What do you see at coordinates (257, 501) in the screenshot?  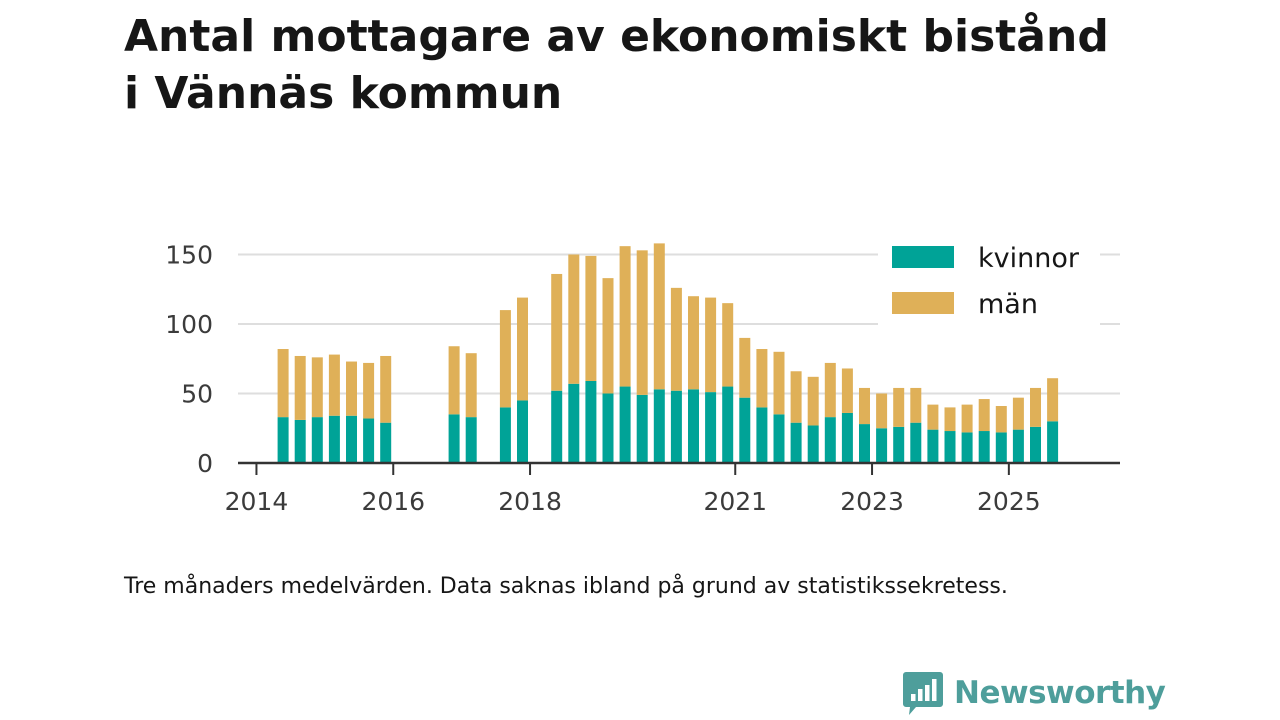 I see `x-tick-label: 2014` at bounding box center [257, 501].